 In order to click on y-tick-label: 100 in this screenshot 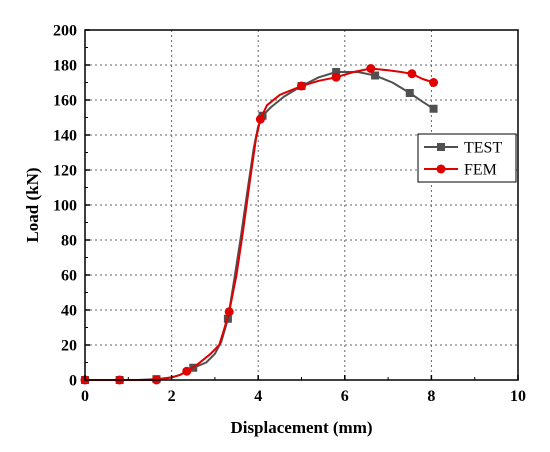, I will do `click(65, 206)`.